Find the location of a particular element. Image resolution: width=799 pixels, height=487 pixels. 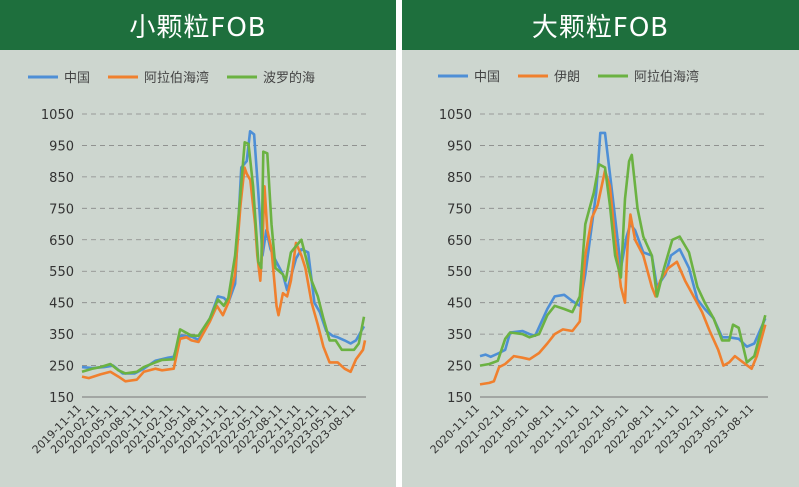

chart-title: 小颗粒FOB is located at coordinates (198, 25).